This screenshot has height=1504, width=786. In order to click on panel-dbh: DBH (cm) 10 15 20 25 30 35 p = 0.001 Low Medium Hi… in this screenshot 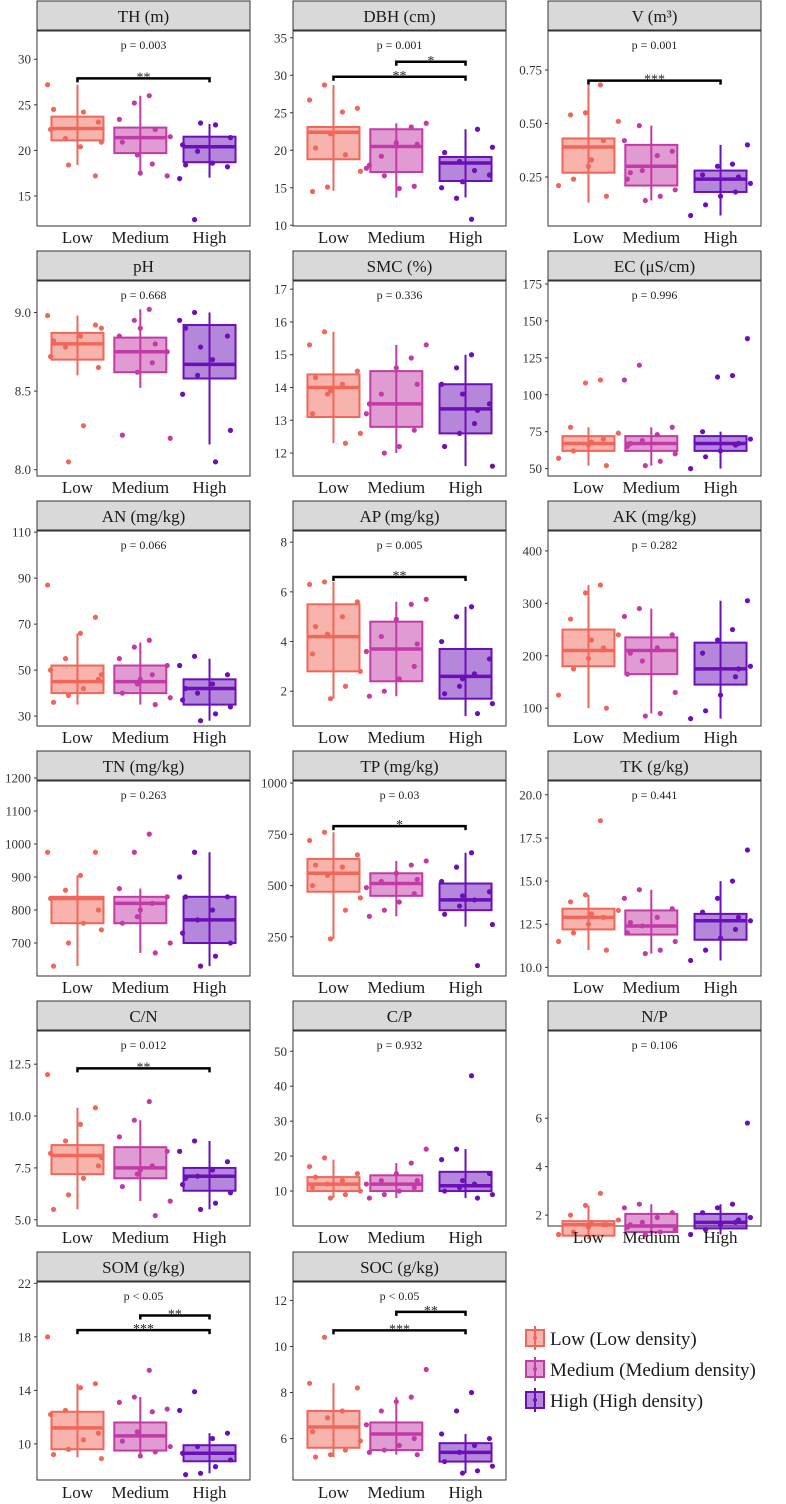, I will do `click(390, 123)`.